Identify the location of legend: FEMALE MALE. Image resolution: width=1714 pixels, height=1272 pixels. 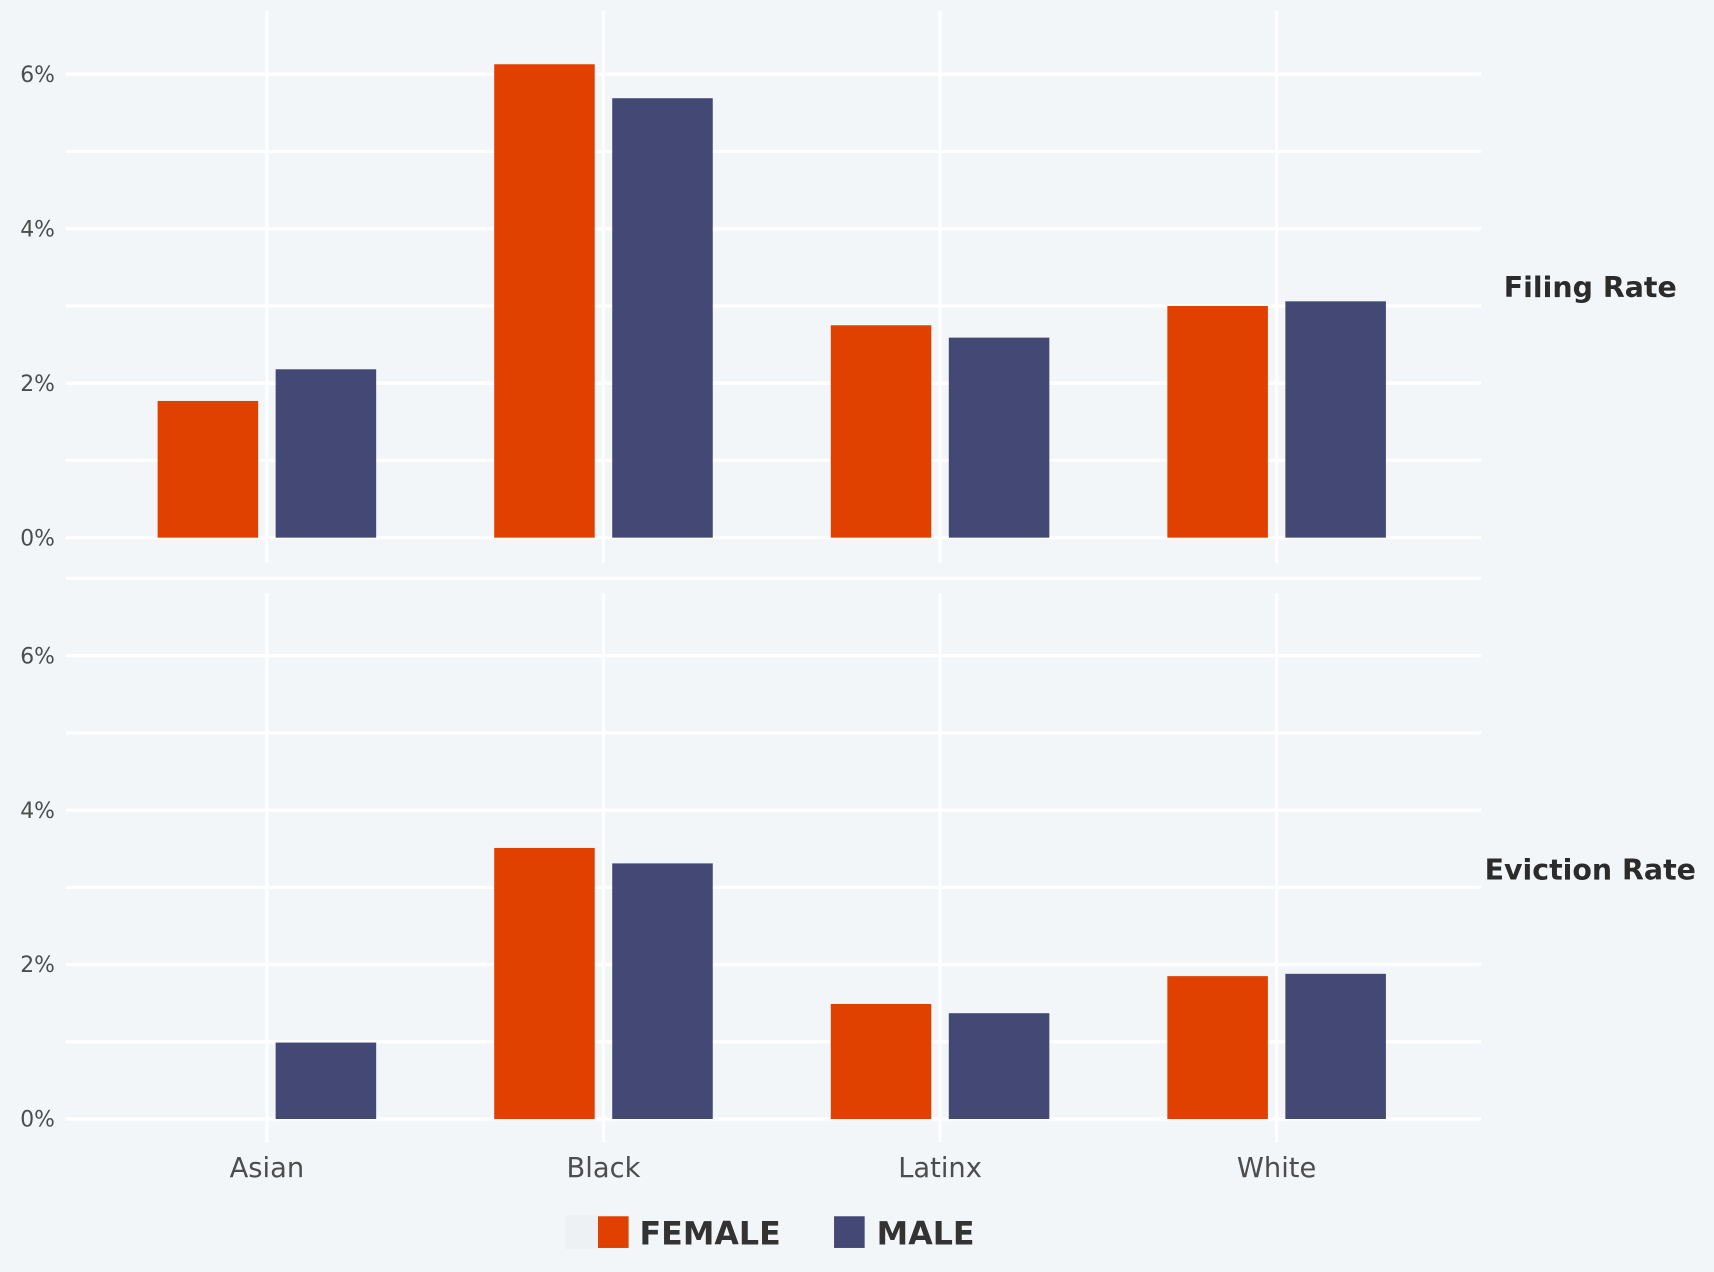
(770, 1234).